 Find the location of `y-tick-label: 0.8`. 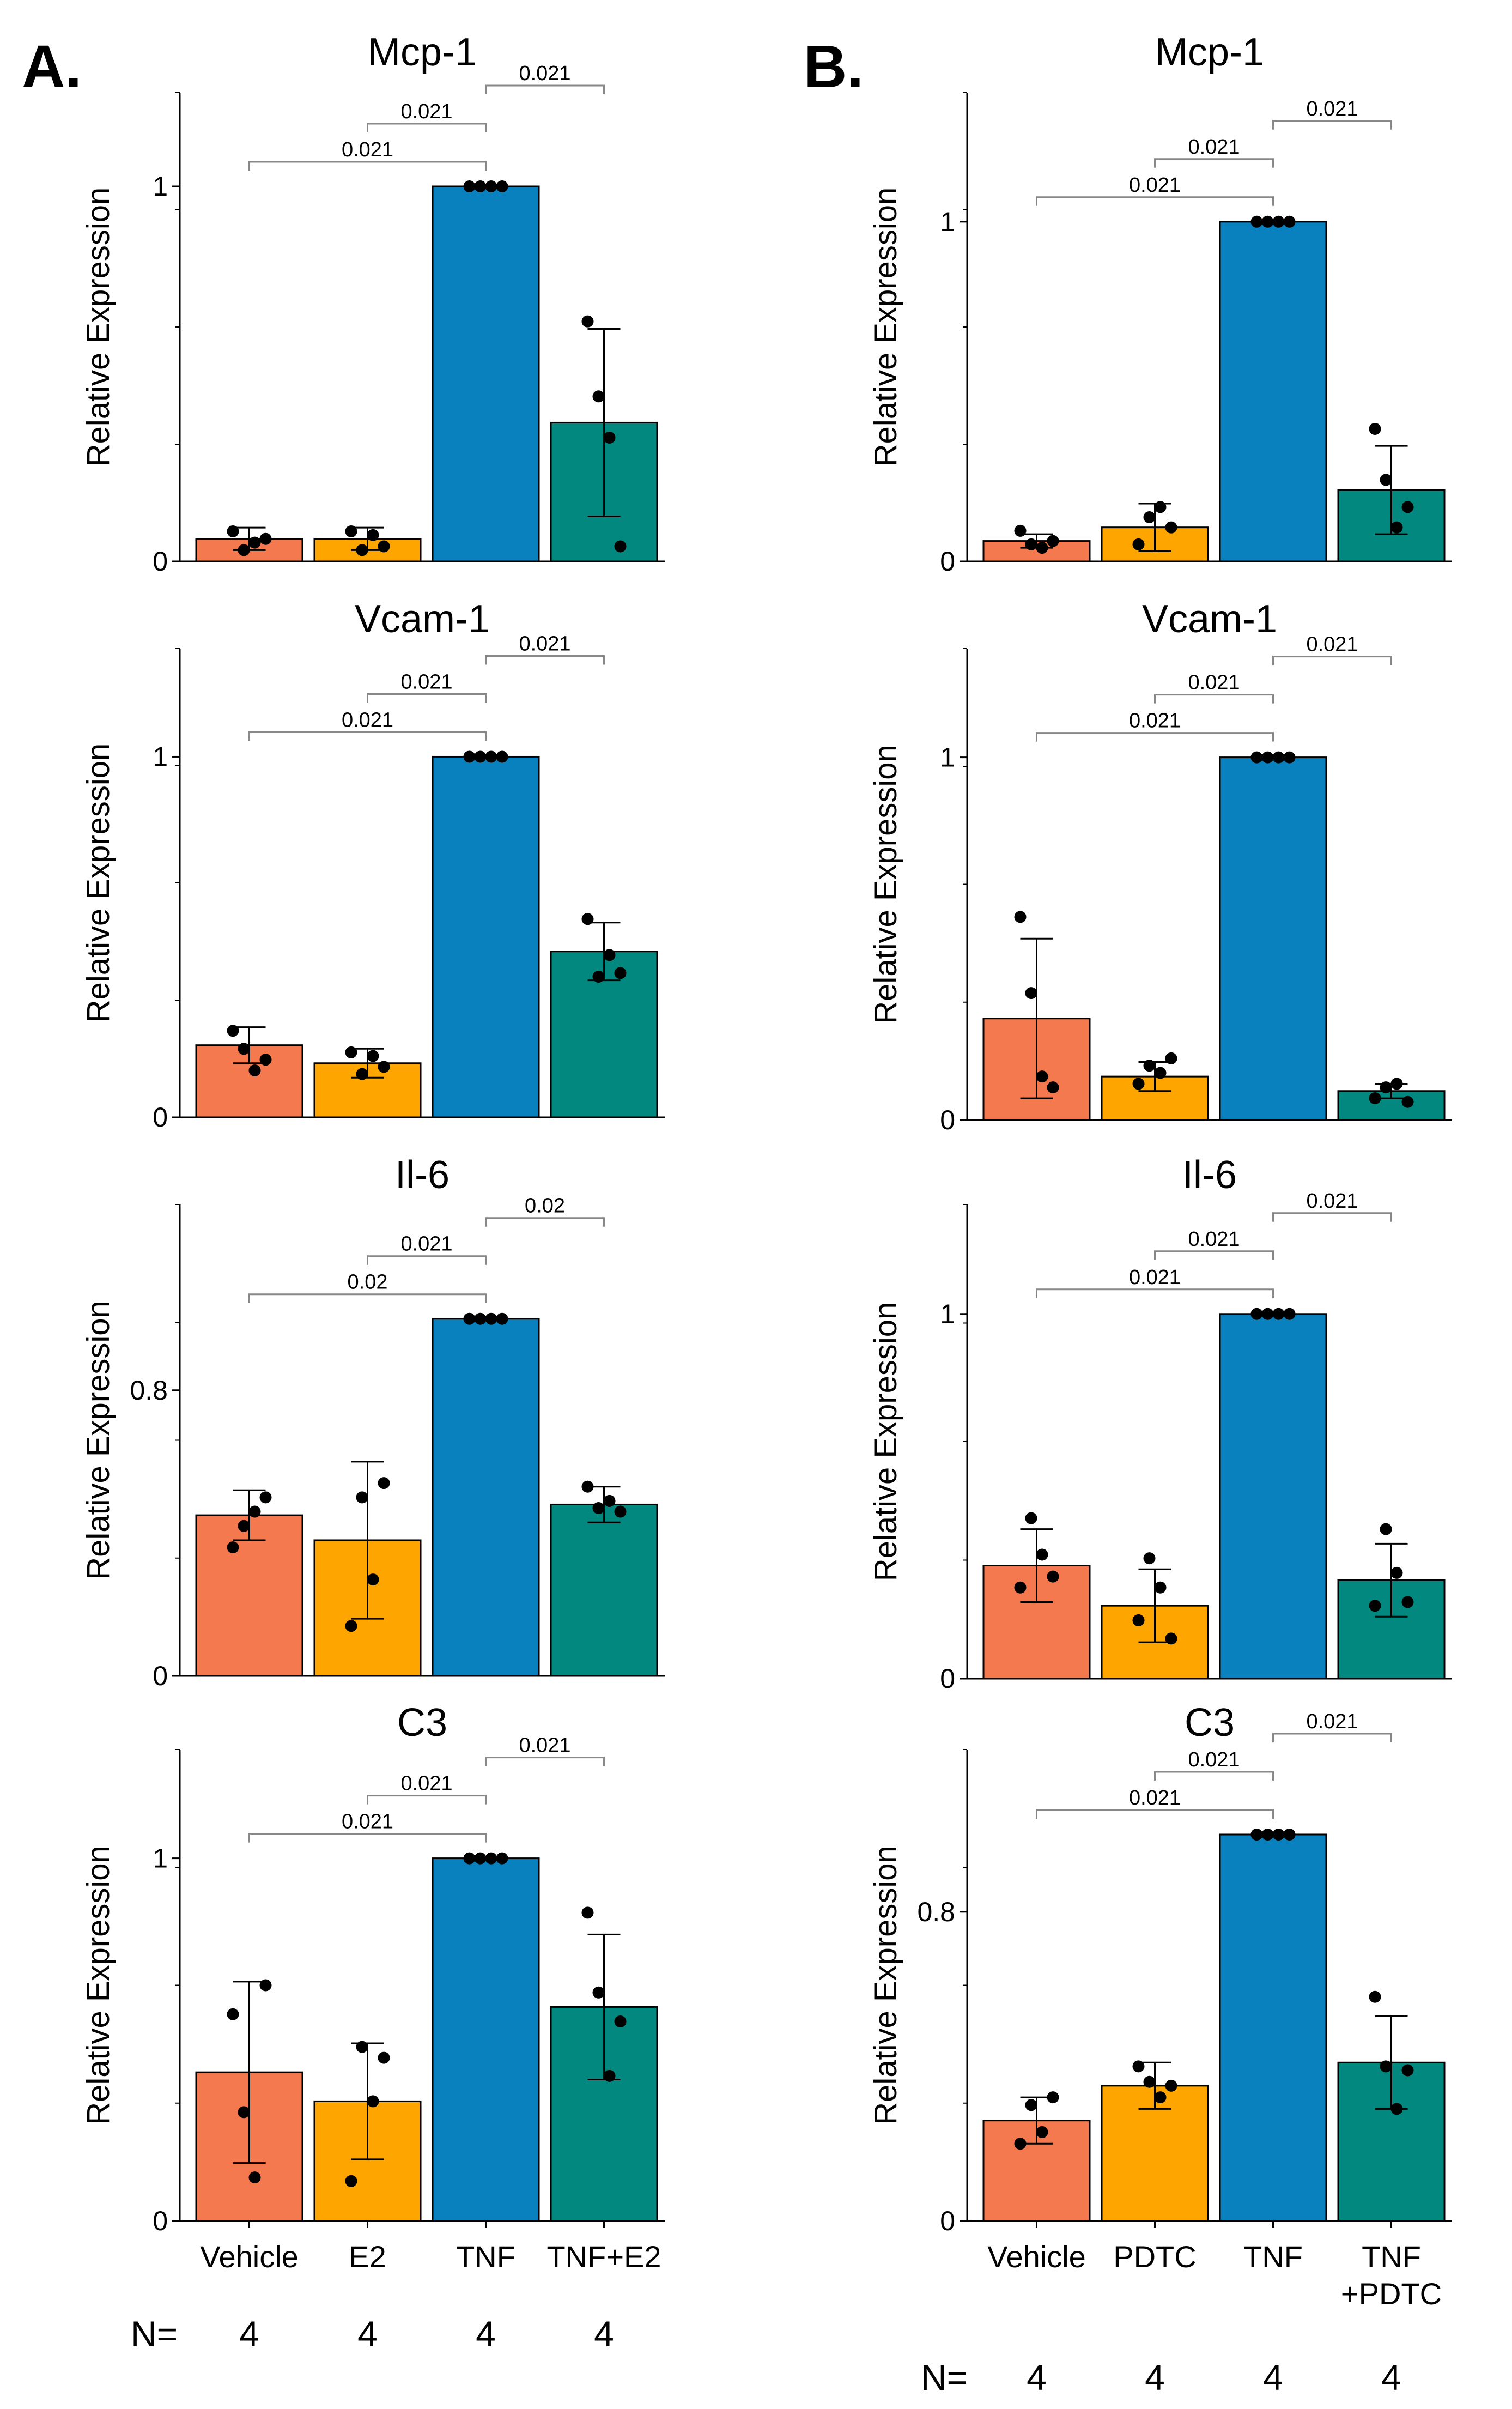

y-tick-label: 0.8 is located at coordinates (149, 1390).